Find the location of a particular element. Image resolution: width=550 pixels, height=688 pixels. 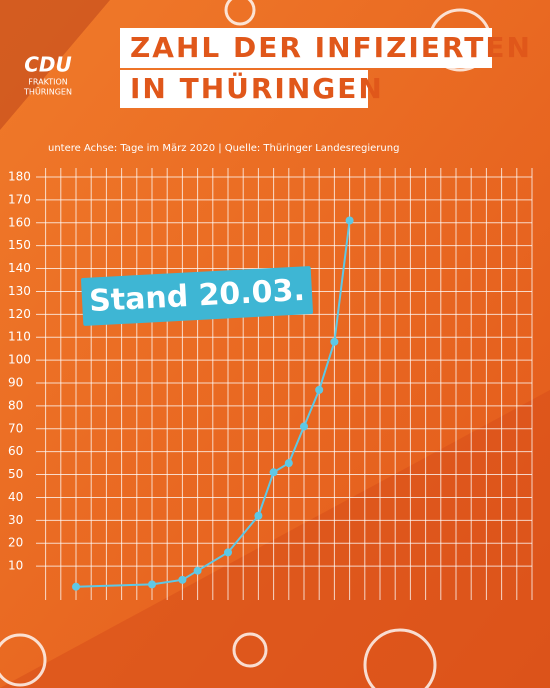

y-tick-label: 110 is located at coordinates (19, 337).